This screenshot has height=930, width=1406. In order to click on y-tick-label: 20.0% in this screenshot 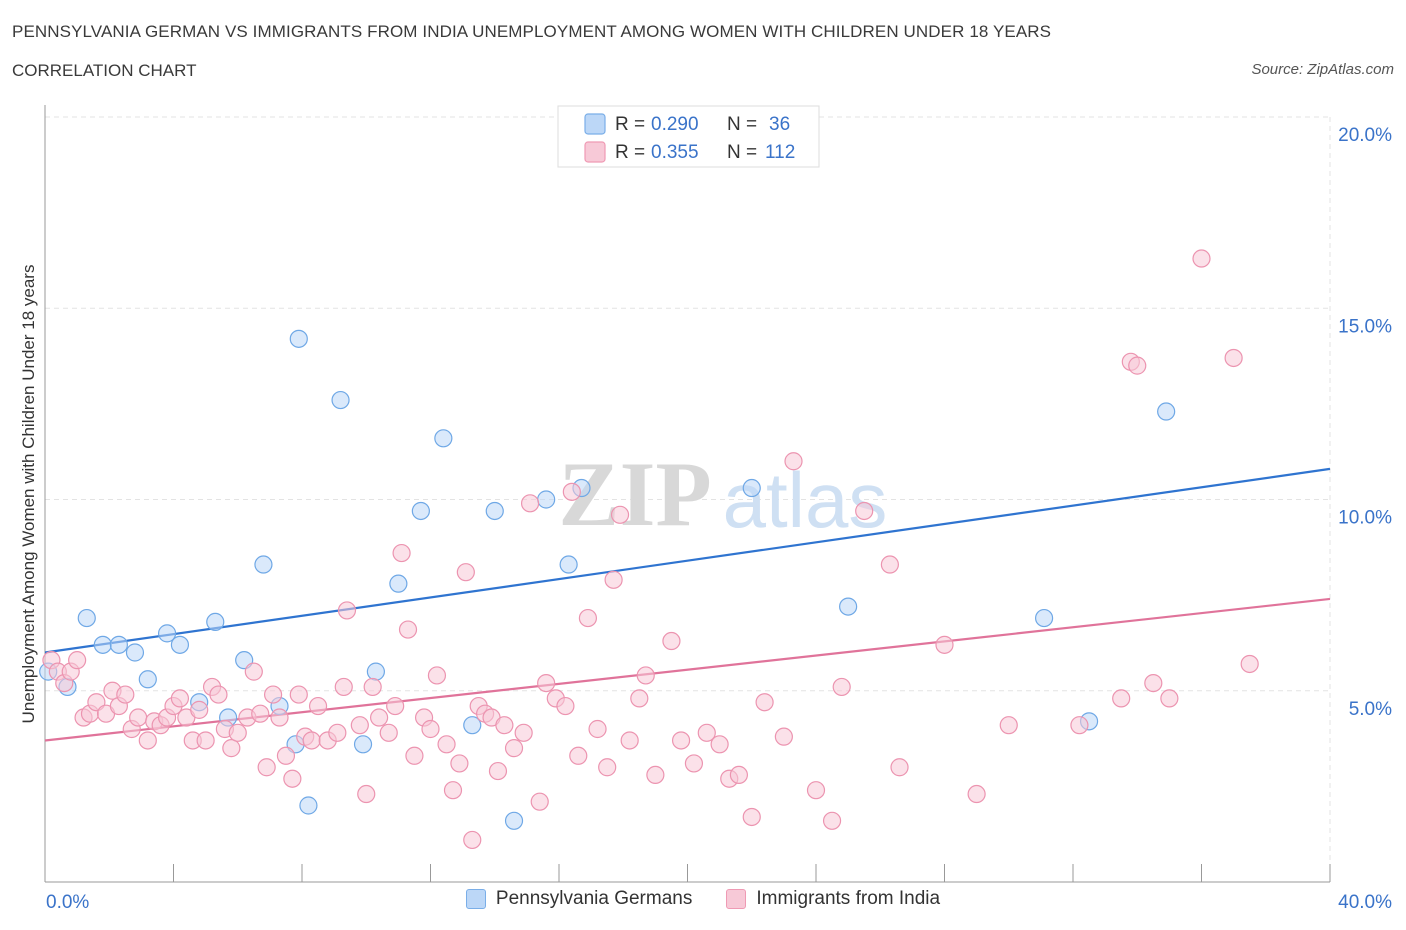, I will do `click(1365, 135)`.